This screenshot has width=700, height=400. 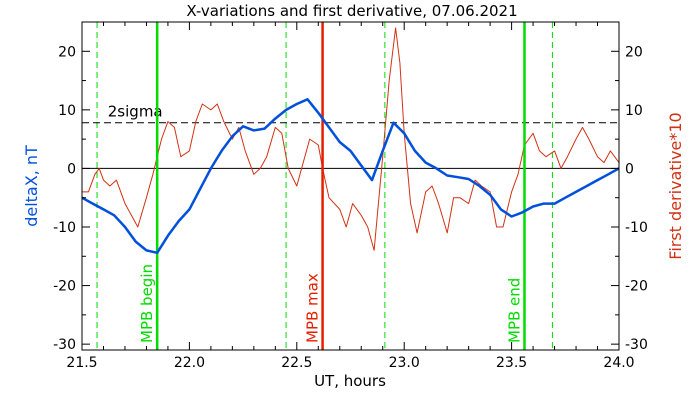 I want to click on x-tick-label-1: 22.0, so click(x=189, y=363).